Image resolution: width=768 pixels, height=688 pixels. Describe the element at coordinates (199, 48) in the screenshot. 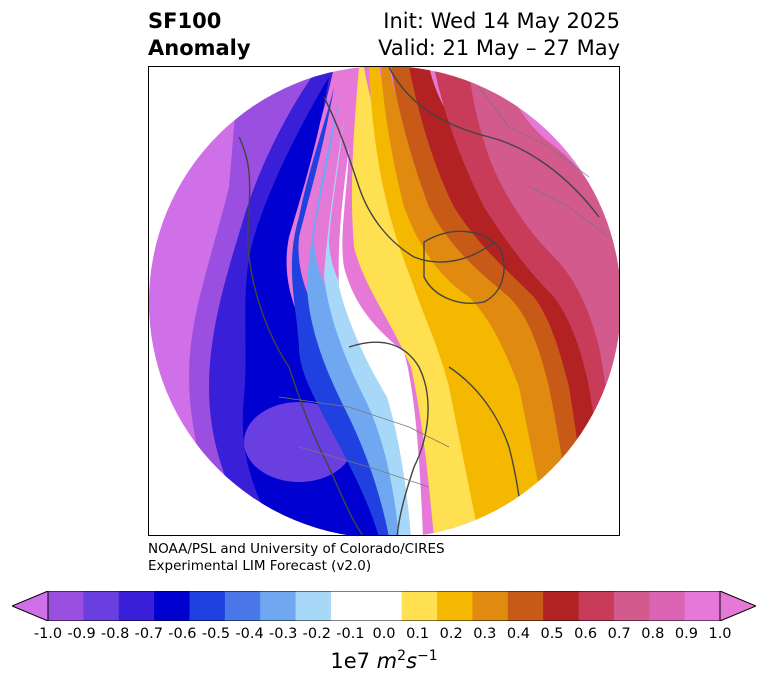

I see `title-line-2: Anomaly` at that location.